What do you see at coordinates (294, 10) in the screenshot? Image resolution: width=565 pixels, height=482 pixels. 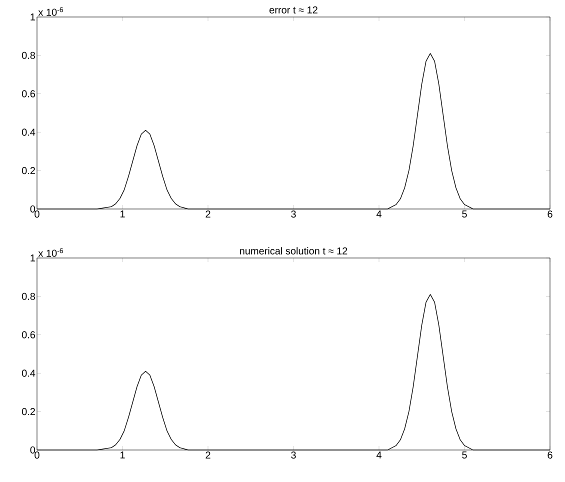 I see `chart-title: error t ≈ 12` at bounding box center [294, 10].